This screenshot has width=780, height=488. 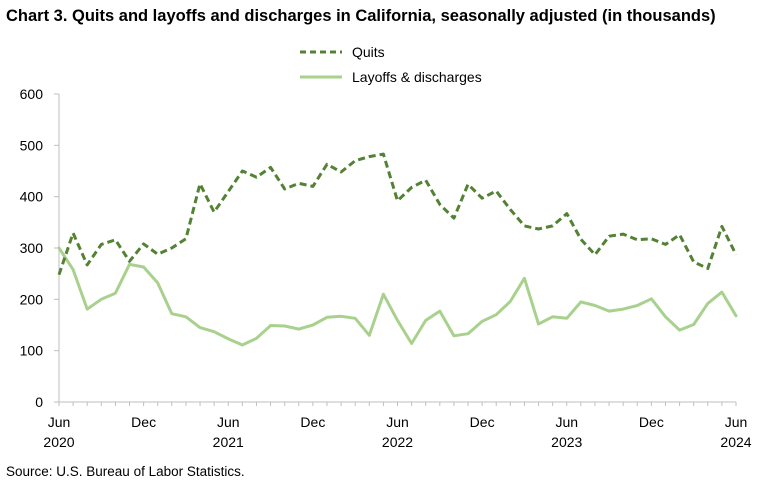 I want to click on legend-label-quits: Quits, so click(x=368, y=52).